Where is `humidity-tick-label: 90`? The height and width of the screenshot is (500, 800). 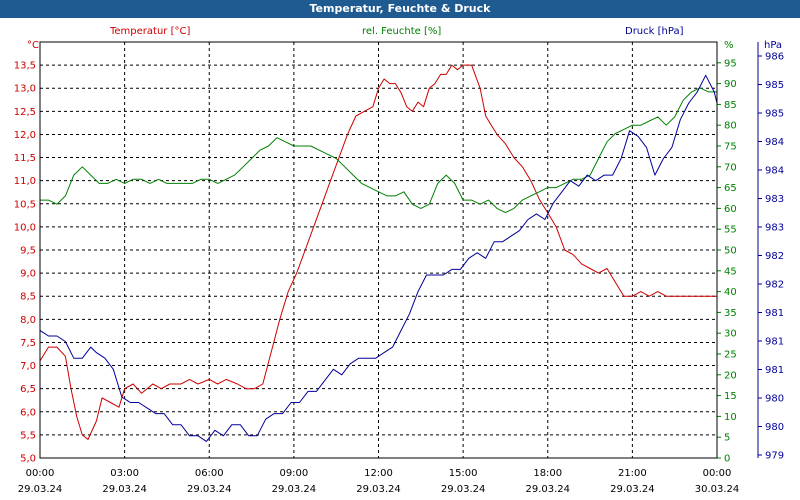 humidity-tick-label: 90 is located at coordinates (730, 84).